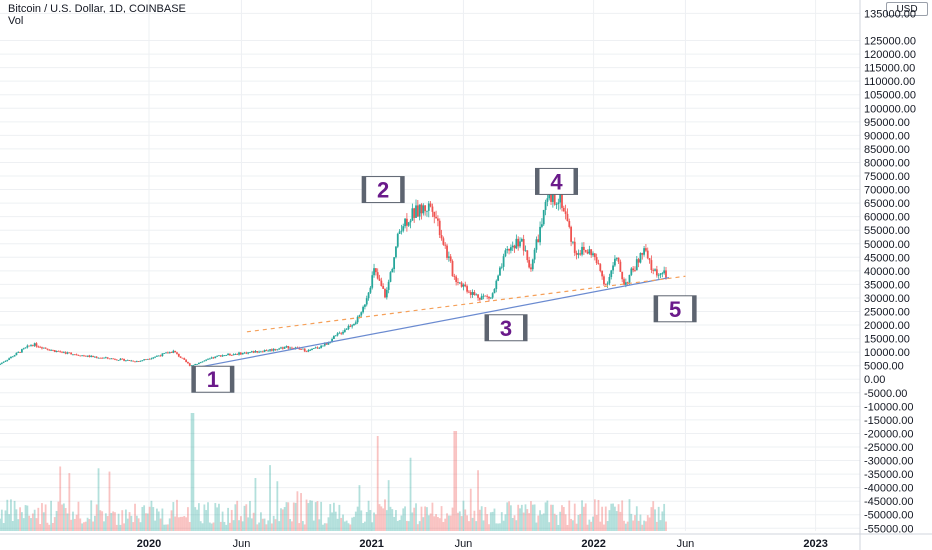 The width and height of the screenshot is (932, 550). I want to click on y-tick-label: 55000.00, so click(887, 231).